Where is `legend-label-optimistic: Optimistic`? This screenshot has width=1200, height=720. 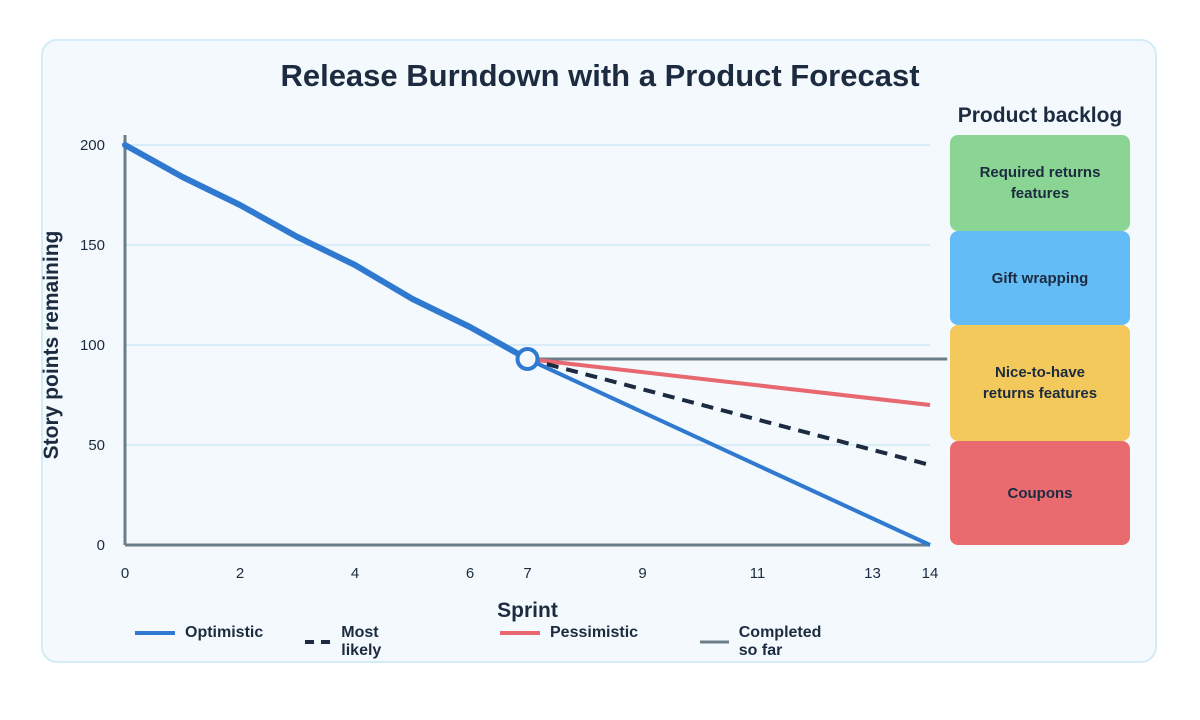 legend-label-optimistic: Optimistic is located at coordinates (224, 632).